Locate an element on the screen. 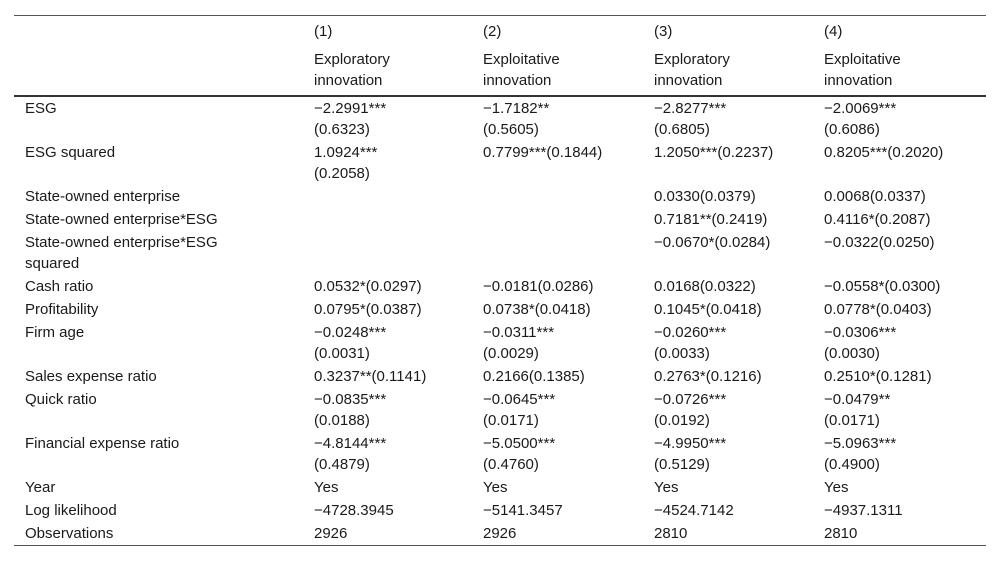 The height and width of the screenshot is (570, 1000). column-number: (3) is located at coordinates (739, 32).